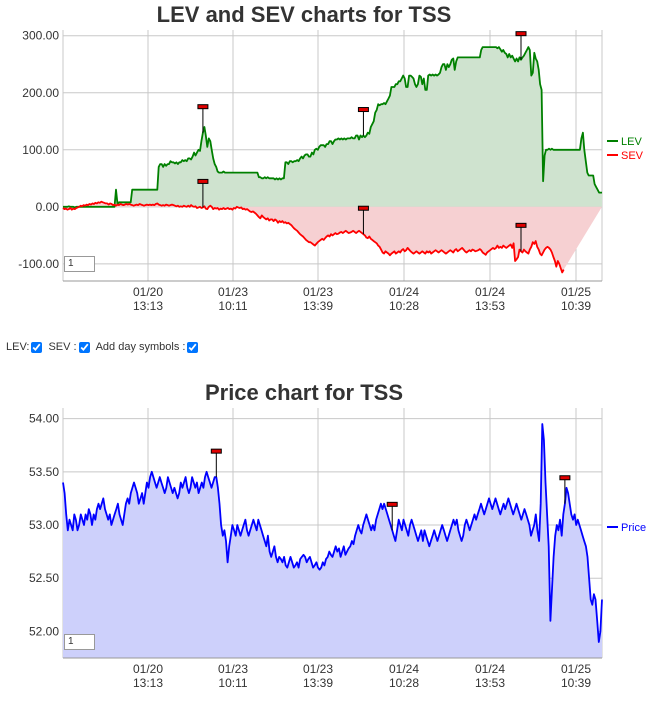  What do you see at coordinates (44, 525) in the screenshot?
I see `y-tick-label: 53.00` at bounding box center [44, 525].